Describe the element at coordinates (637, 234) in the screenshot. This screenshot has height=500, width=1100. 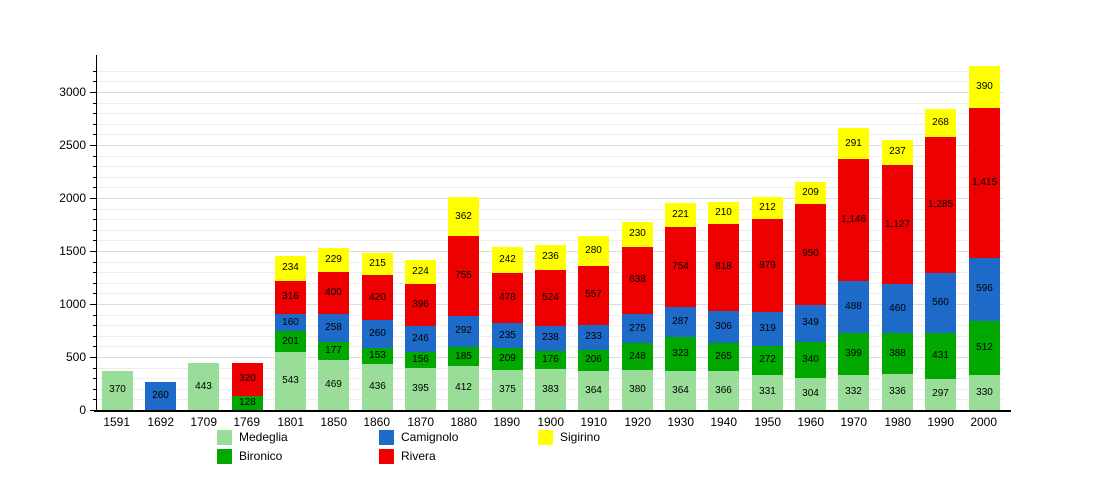
I see `bar-value-label: 230` at that location.